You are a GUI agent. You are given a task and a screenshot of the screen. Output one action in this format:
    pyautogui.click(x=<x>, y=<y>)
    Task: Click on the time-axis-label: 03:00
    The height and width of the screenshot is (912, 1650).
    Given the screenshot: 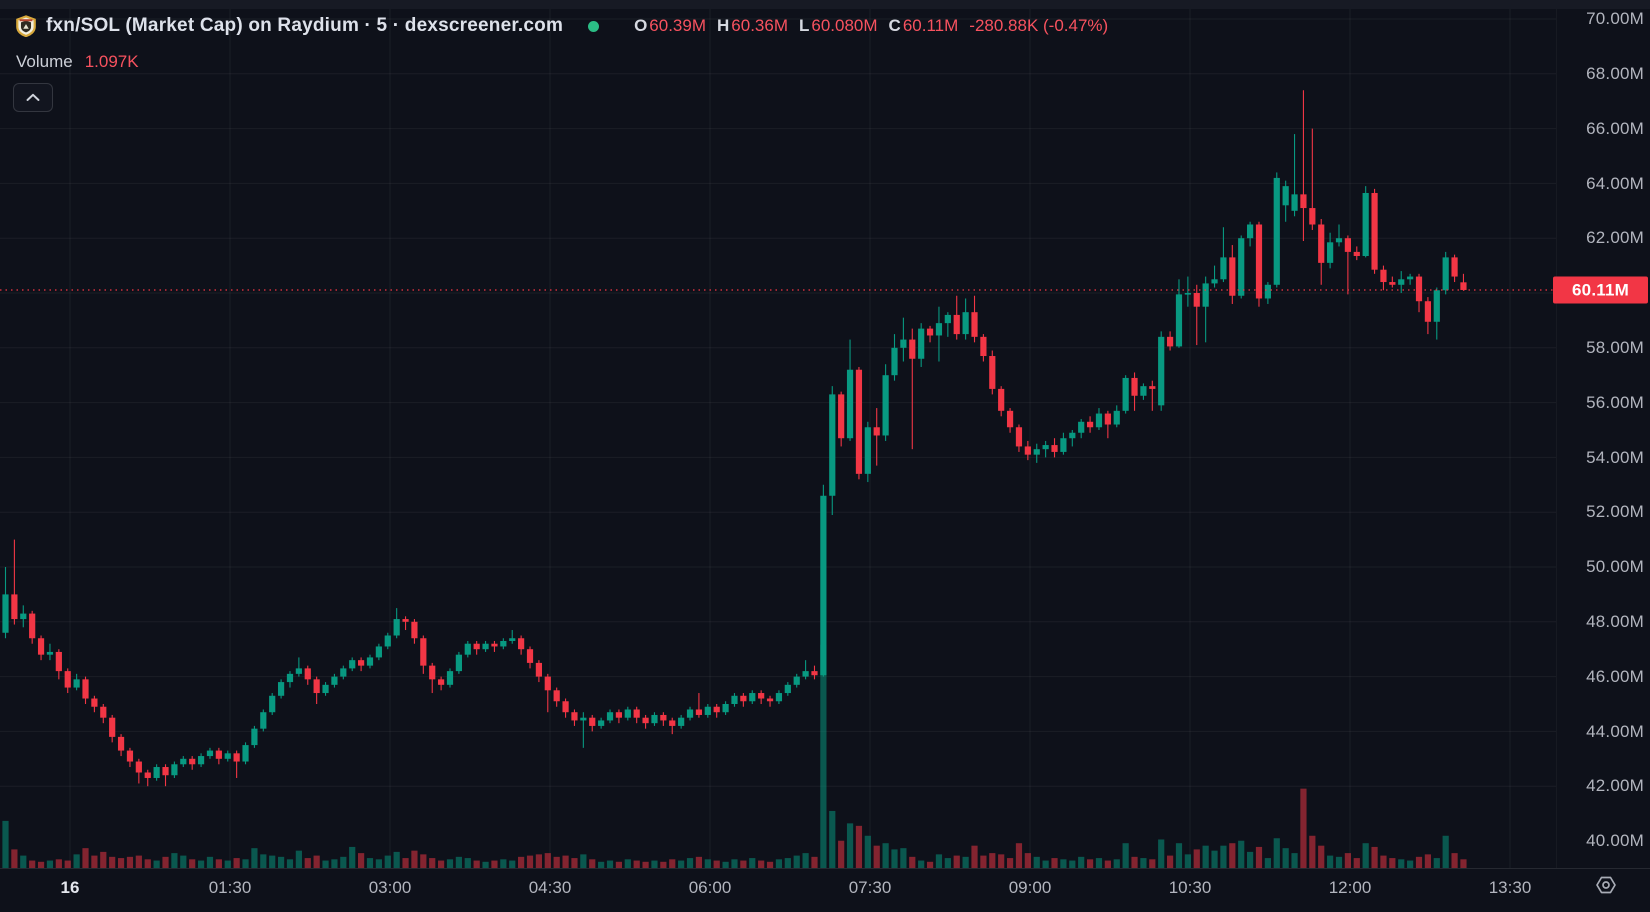 What is the action you would take?
    pyautogui.click(x=390, y=887)
    